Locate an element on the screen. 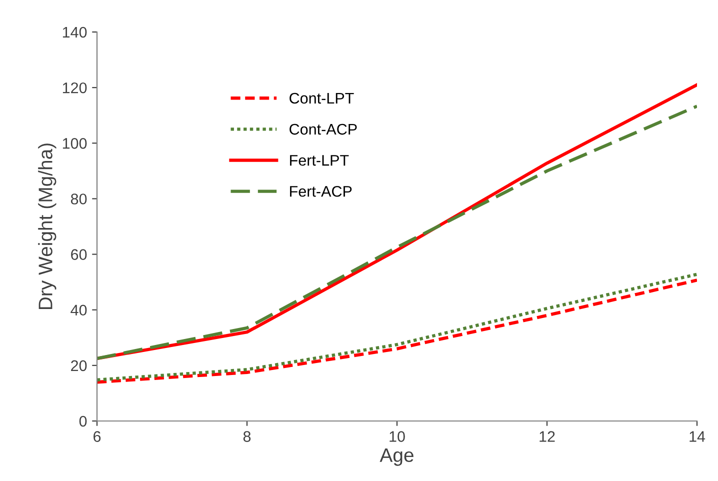 This screenshot has width=718, height=481. legend-label: Fert-ACP is located at coordinates (321, 191).